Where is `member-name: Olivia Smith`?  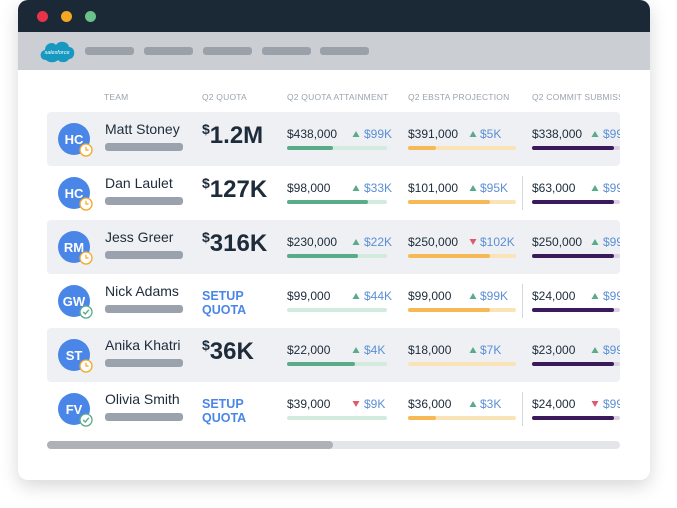 member-name: Olivia Smith is located at coordinates (142, 399).